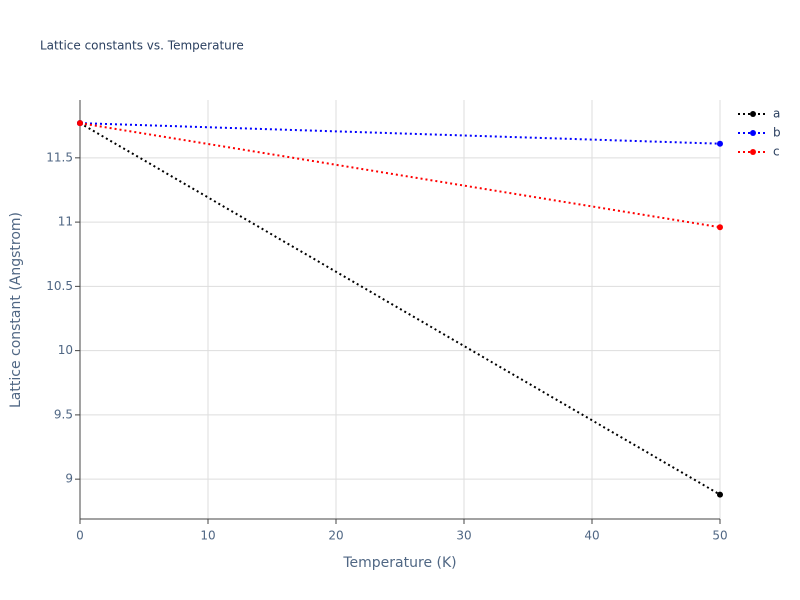 This screenshot has width=800, height=600. What do you see at coordinates (80, 536) in the screenshot?
I see `x-tick-label: 0` at bounding box center [80, 536].